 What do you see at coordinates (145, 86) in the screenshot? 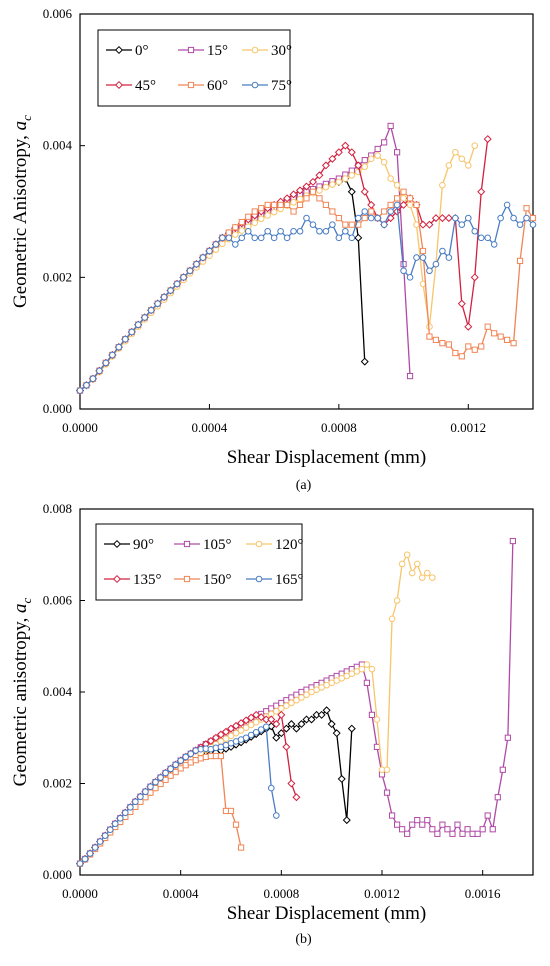
I see `legend-label: 45°` at bounding box center [145, 86].